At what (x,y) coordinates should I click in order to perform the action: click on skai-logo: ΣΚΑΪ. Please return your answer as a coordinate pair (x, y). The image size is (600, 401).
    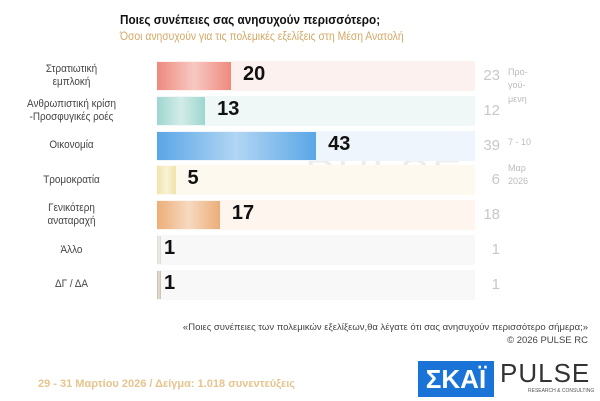
    Looking at the image, I should click on (456, 379).